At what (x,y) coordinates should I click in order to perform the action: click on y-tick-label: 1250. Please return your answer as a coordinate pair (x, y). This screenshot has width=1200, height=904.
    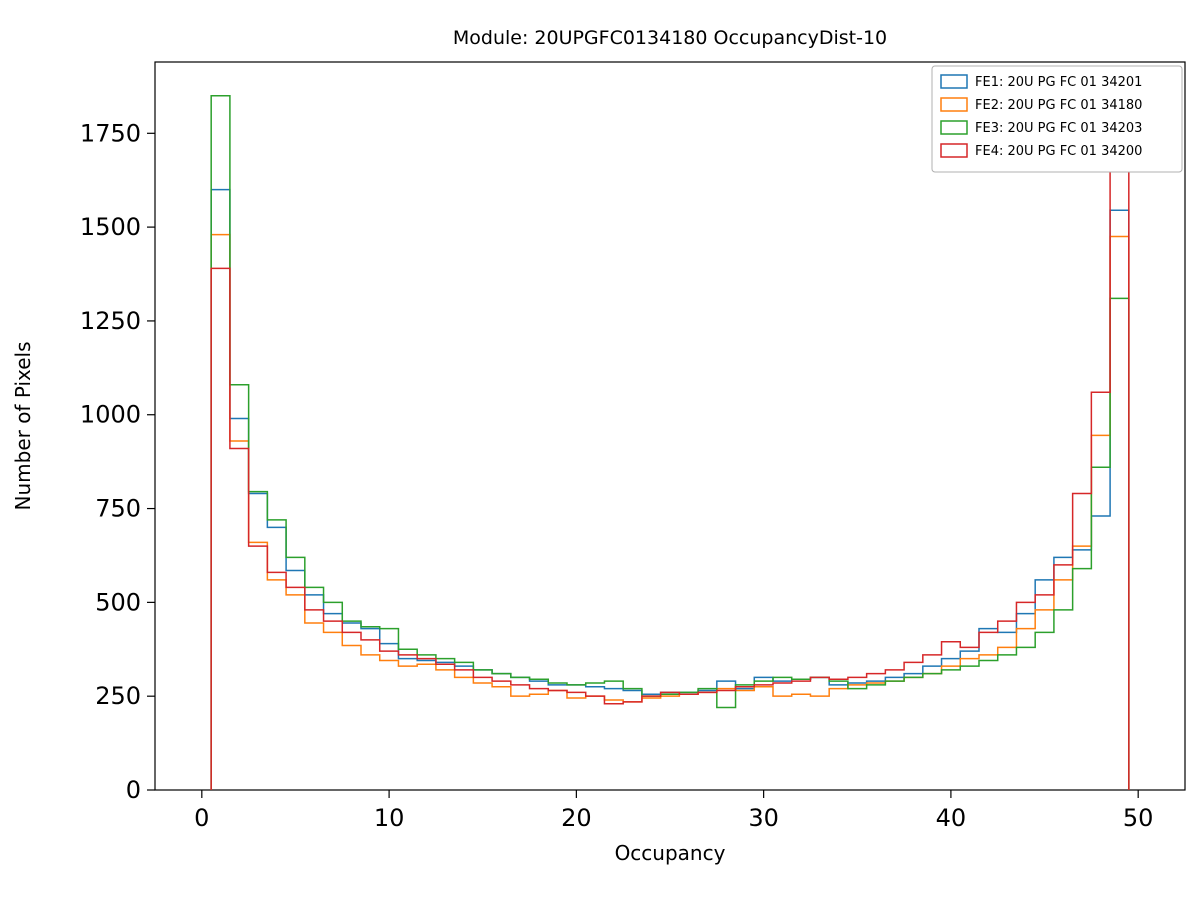
    Looking at the image, I should click on (110, 321).